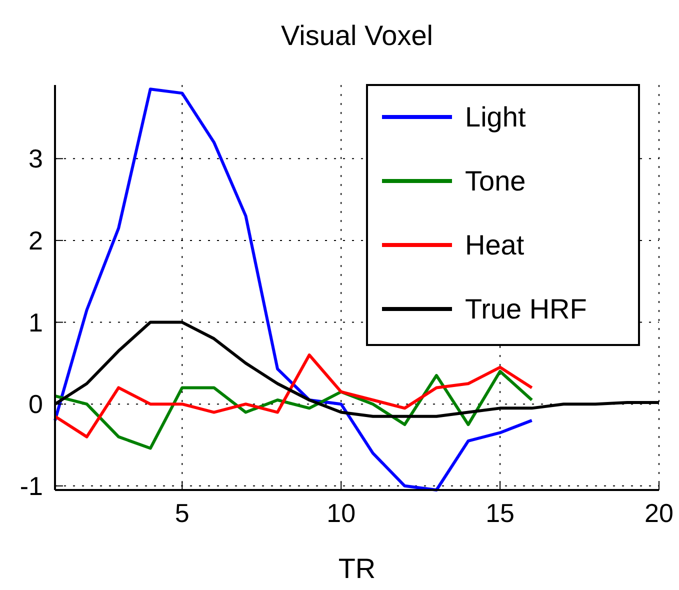  I want to click on legend-label: True HRF, so click(526, 309).